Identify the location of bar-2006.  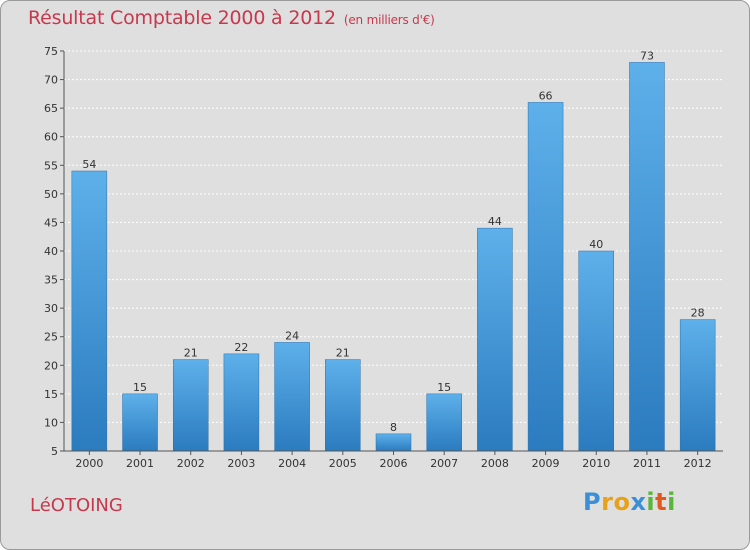
(393, 442).